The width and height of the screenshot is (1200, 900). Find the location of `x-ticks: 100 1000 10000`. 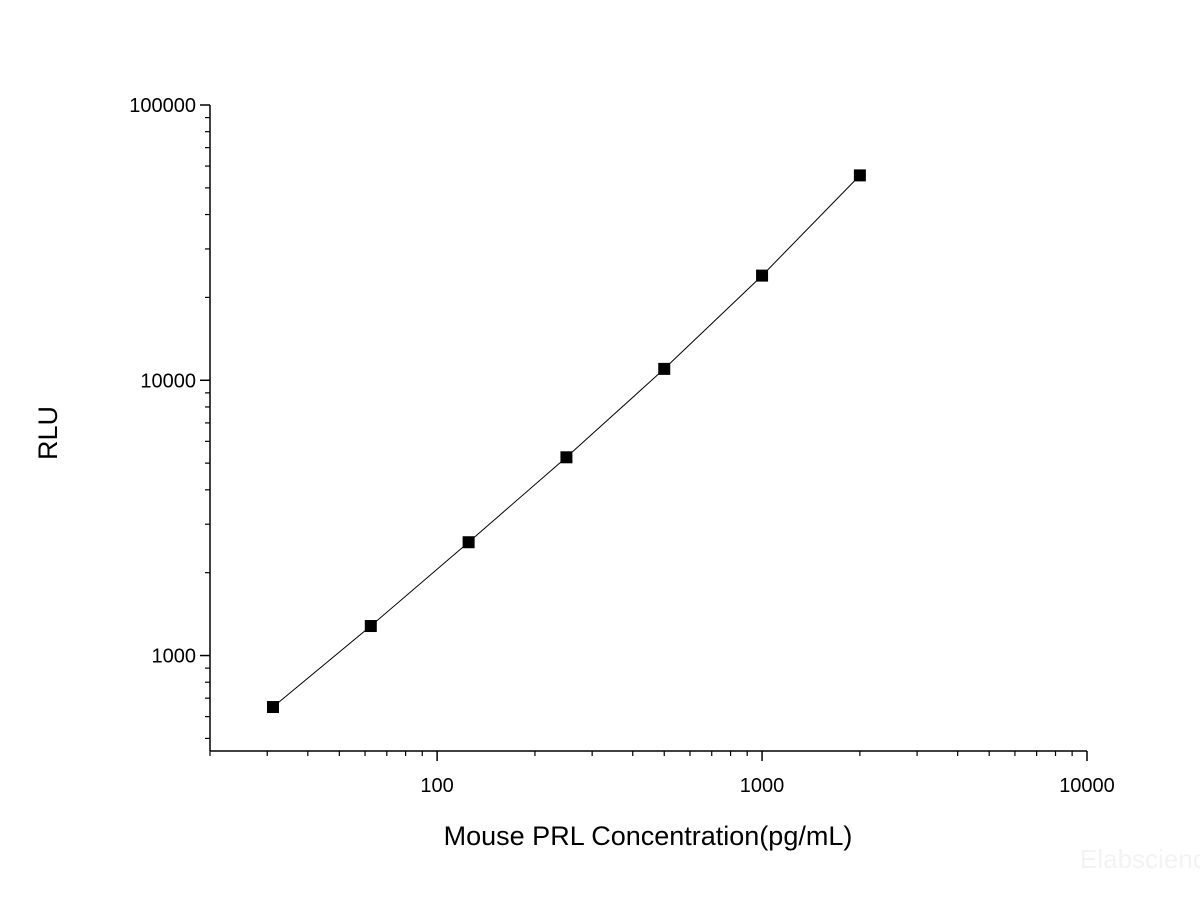

x-ticks: 100 1000 10000 is located at coordinates (662, 774).